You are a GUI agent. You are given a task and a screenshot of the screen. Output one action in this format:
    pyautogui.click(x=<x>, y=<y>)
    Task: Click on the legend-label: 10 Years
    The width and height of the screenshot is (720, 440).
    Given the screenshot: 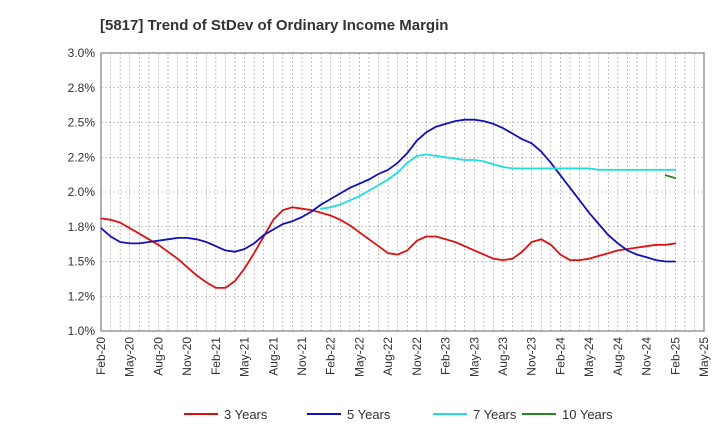 What is the action you would take?
    pyautogui.click(x=587, y=414)
    